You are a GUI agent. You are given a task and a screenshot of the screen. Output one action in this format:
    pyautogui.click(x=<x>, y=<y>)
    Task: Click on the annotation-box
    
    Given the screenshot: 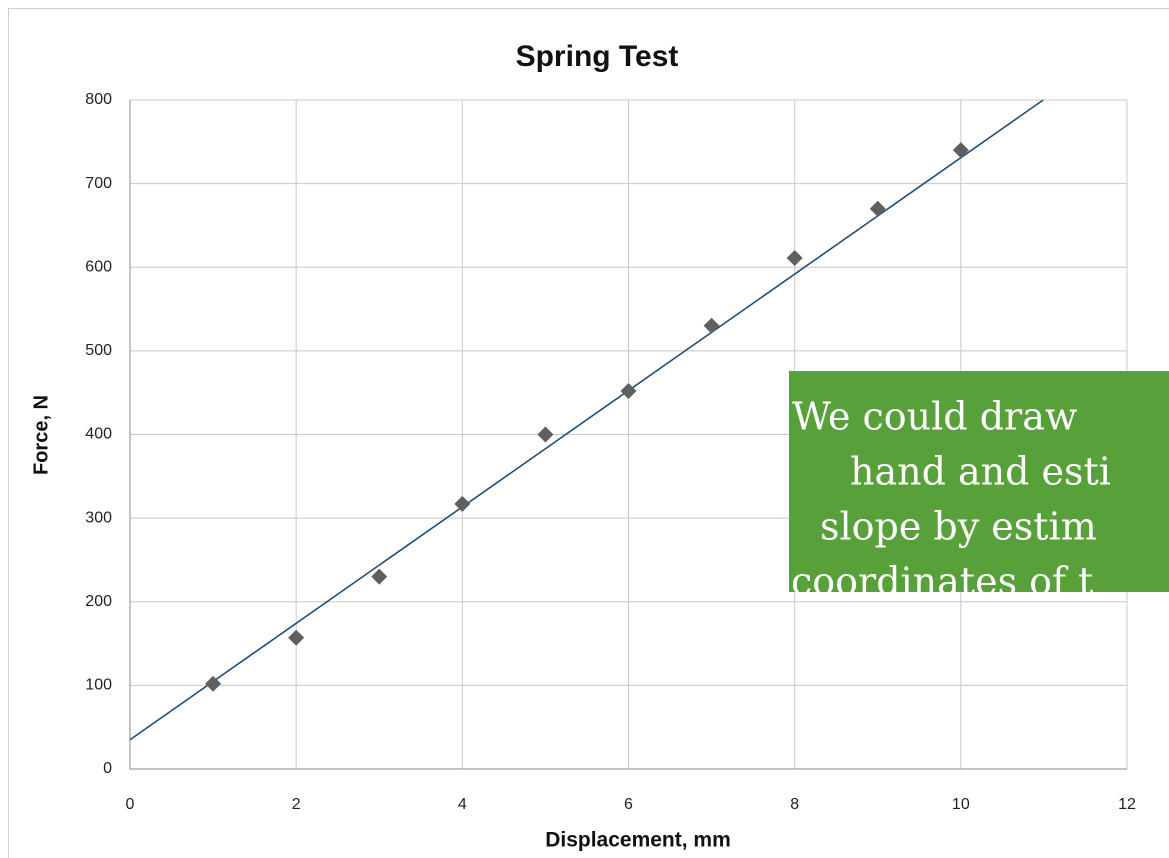 What is the action you would take?
    pyautogui.click(x=979, y=481)
    